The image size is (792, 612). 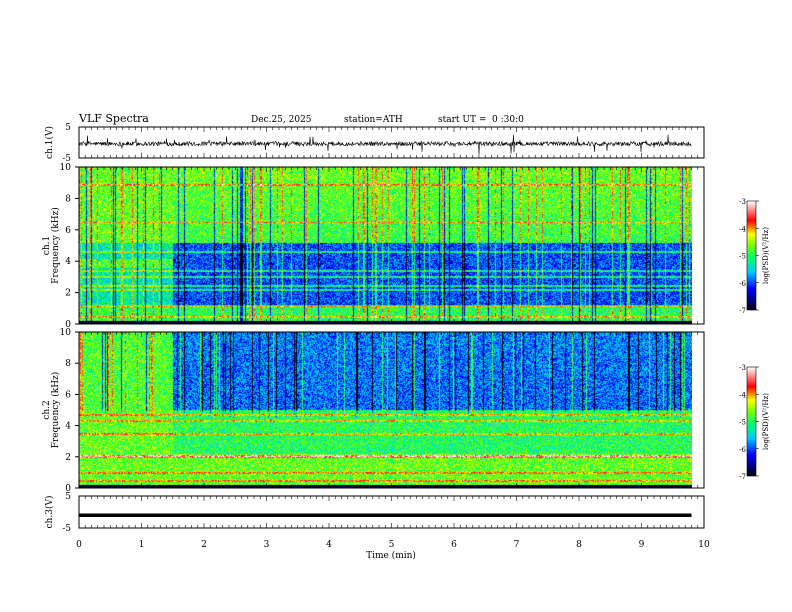 I want to click on s2-ytick-label: 2, so click(x=68, y=458).